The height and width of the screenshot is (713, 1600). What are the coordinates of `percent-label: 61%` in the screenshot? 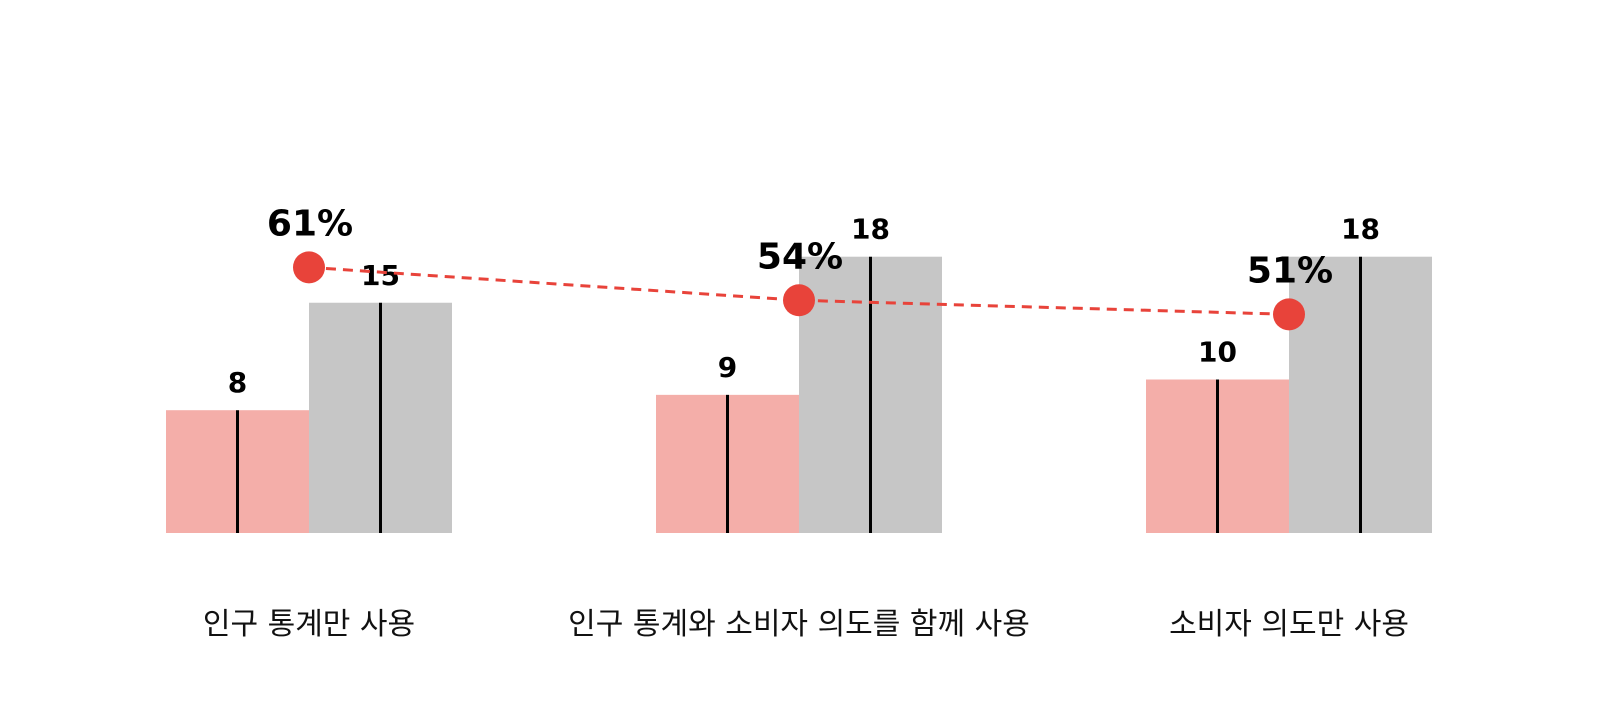 It's located at (310, 223).